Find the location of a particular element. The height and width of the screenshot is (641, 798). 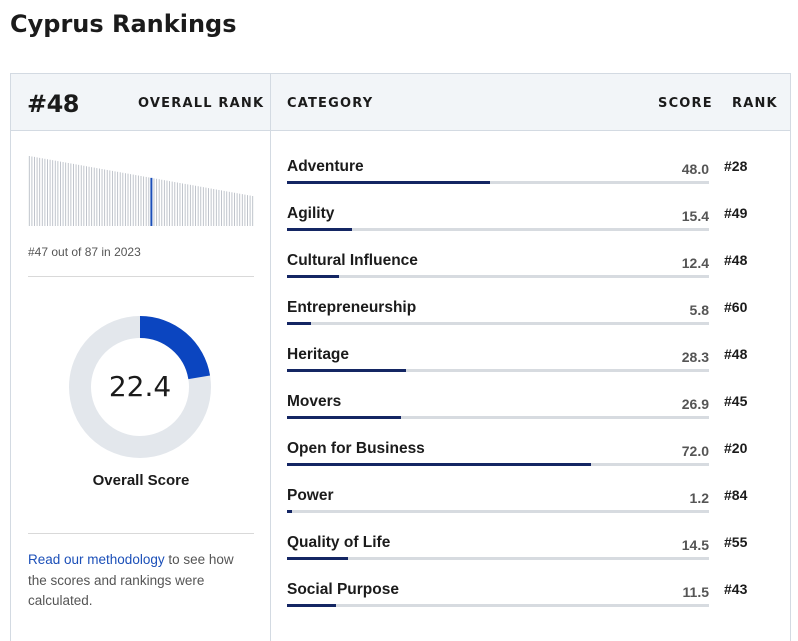

category-row: Movers 26.9 #45 is located at coordinates (537, 416).